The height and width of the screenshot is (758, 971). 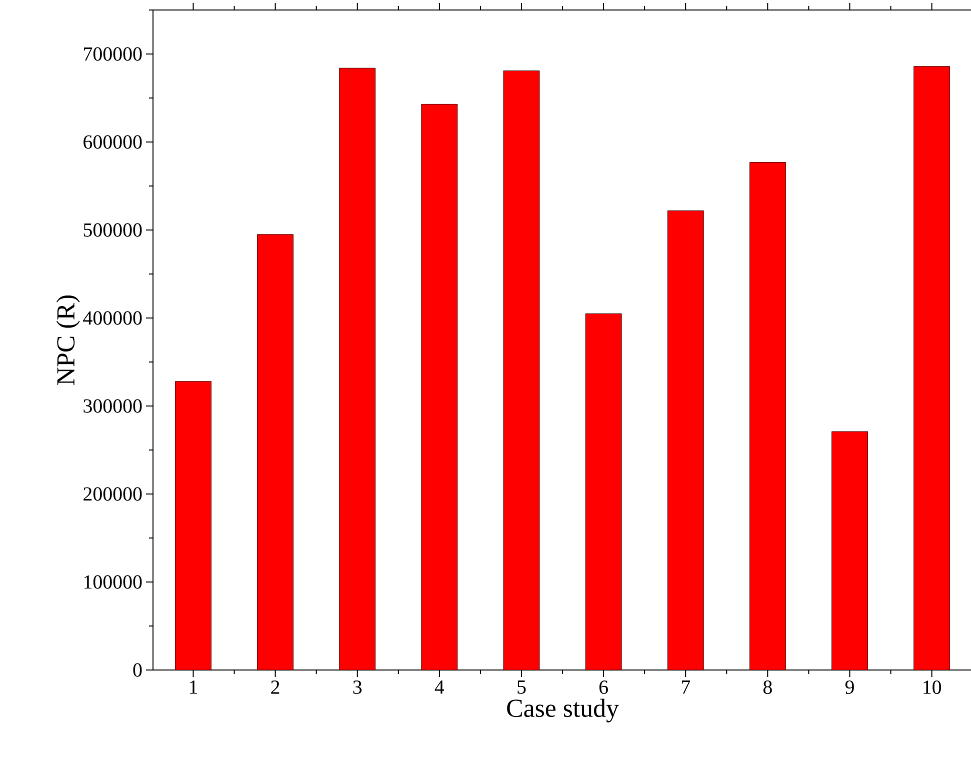 What do you see at coordinates (113, 230) in the screenshot?
I see `y-tick-label: 500000` at bounding box center [113, 230].